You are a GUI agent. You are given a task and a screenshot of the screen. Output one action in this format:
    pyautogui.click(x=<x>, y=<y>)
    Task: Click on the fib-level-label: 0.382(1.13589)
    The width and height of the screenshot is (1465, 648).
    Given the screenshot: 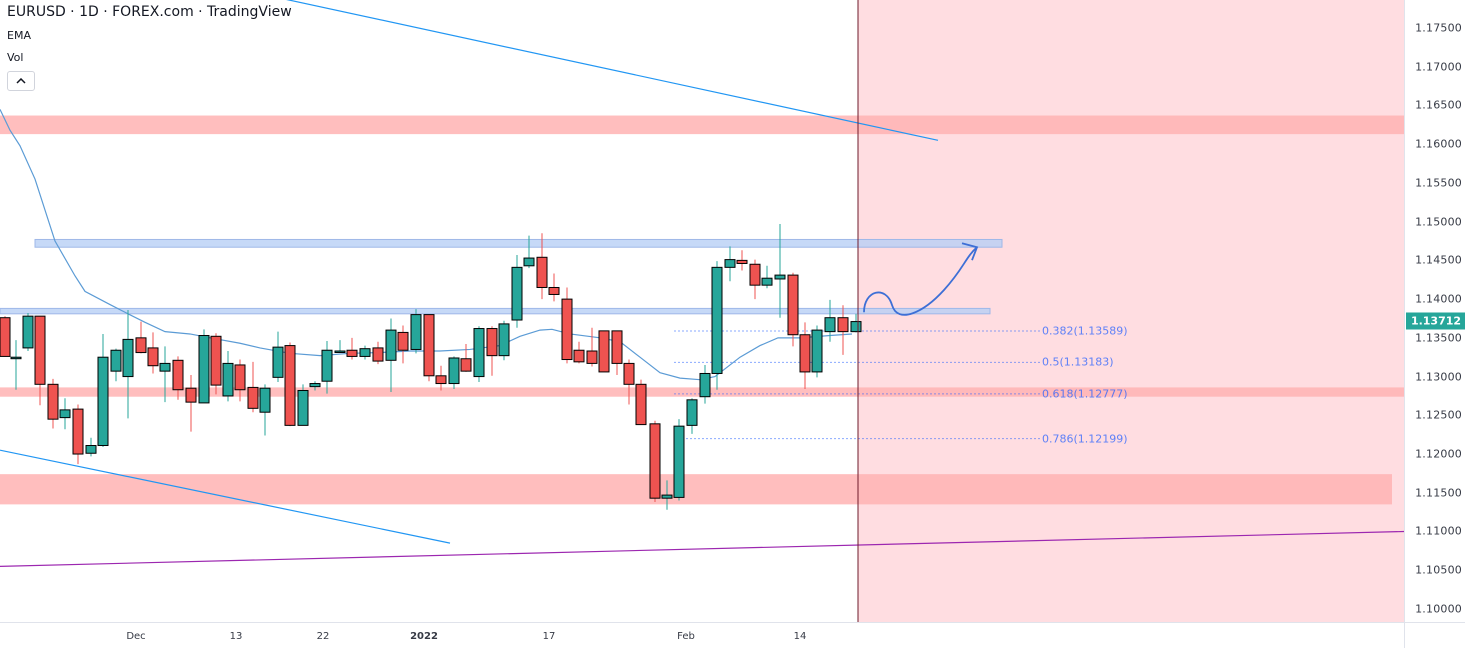 What is the action you would take?
    pyautogui.click(x=1085, y=331)
    